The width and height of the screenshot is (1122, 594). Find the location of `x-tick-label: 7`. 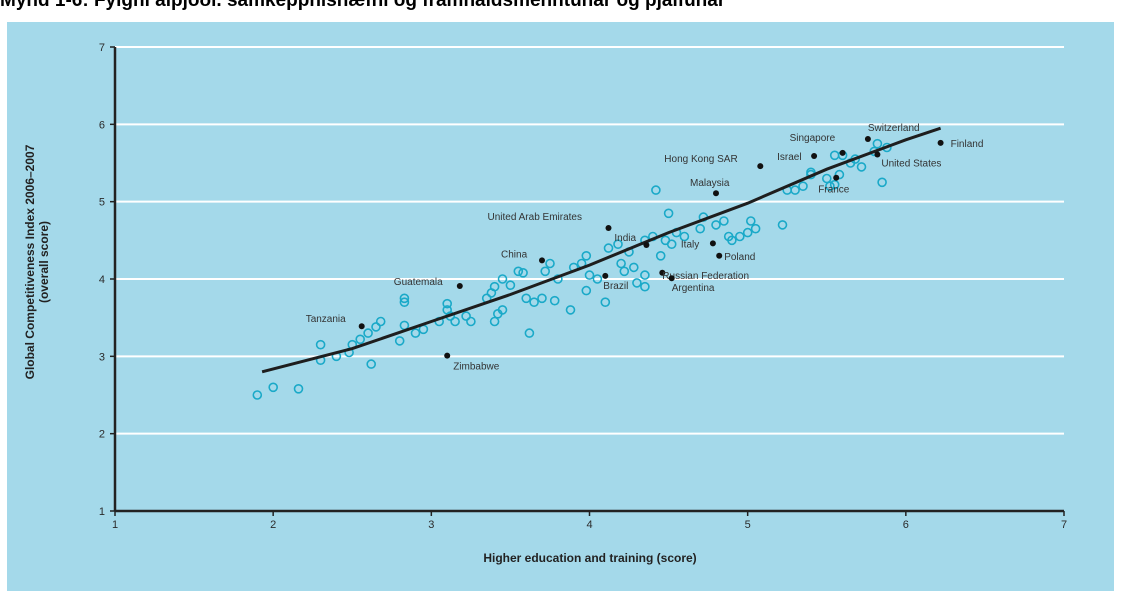

x-tick-label: 7 is located at coordinates (1064, 525).